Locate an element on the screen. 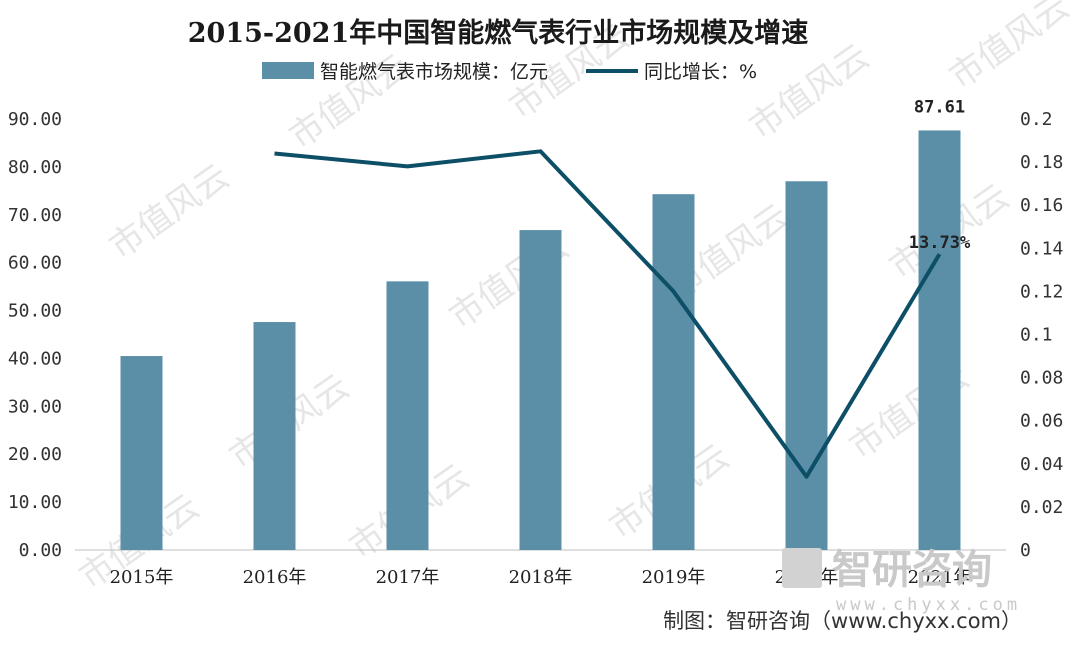  y-right-tick-label: 0.04 is located at coordinates (1041, 464).